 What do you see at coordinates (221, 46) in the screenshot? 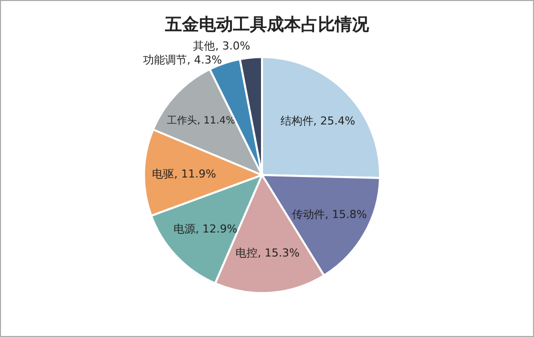
I see `slice-label: 其他, 3.0%` at bounding box center [221, 46].